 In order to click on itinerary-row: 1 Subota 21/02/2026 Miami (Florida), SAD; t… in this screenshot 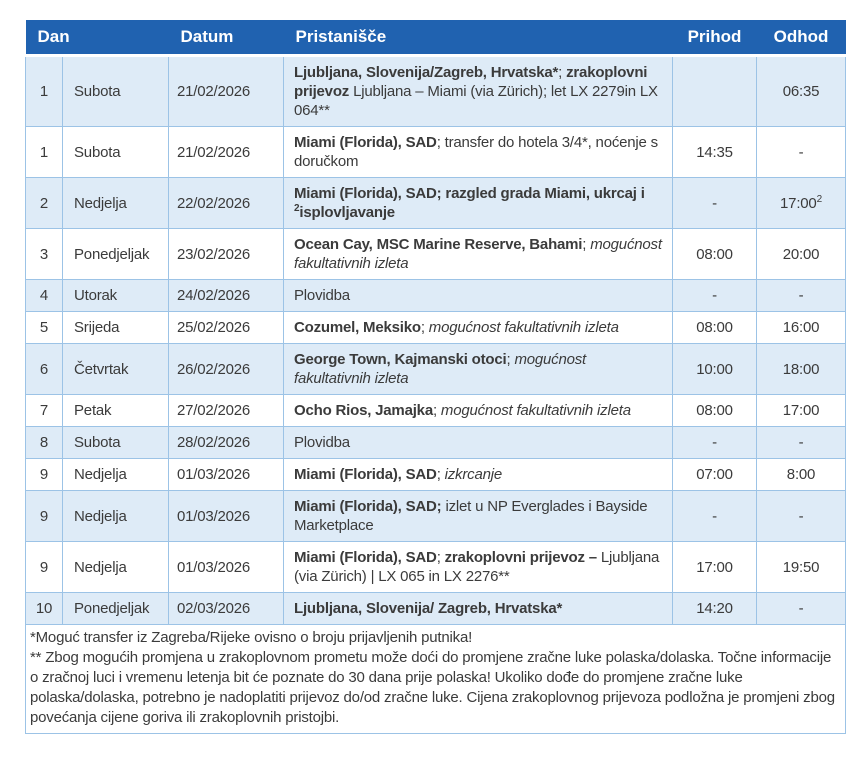, I will do `click(435, 152)`.